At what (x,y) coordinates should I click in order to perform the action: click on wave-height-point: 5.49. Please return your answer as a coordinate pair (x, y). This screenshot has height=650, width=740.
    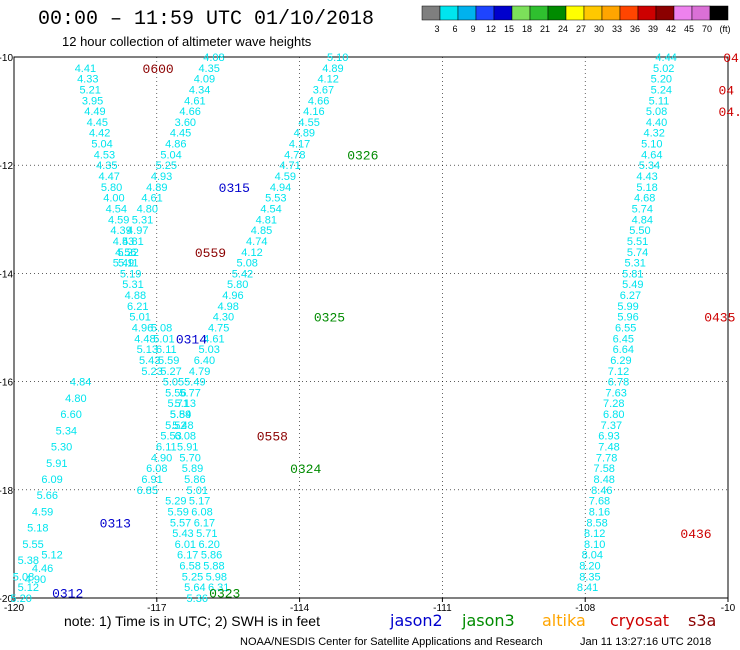
    Looking at the image, I should click on (123, 264).